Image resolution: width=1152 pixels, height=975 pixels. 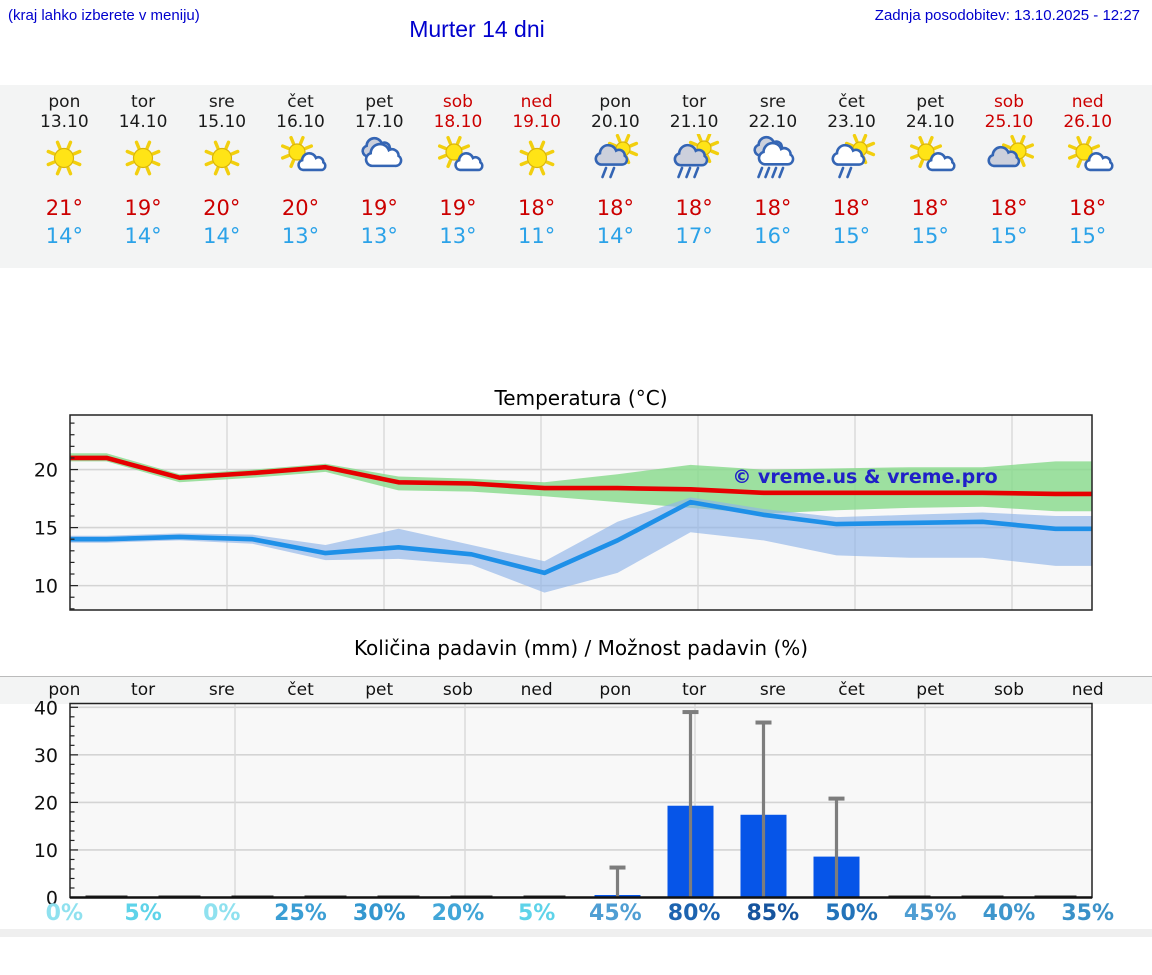 I want to click on precip-probability-label: 30%, so click(x=379, y=913).